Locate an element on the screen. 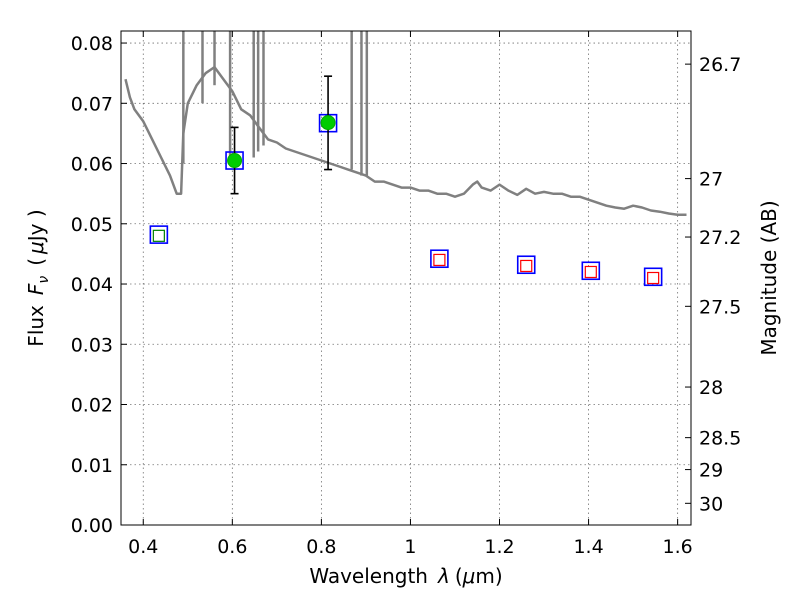 This screenshot has height=600, width=800. y-axis-label: FluxFν(μJy ) is located at coordinates (38, 277).